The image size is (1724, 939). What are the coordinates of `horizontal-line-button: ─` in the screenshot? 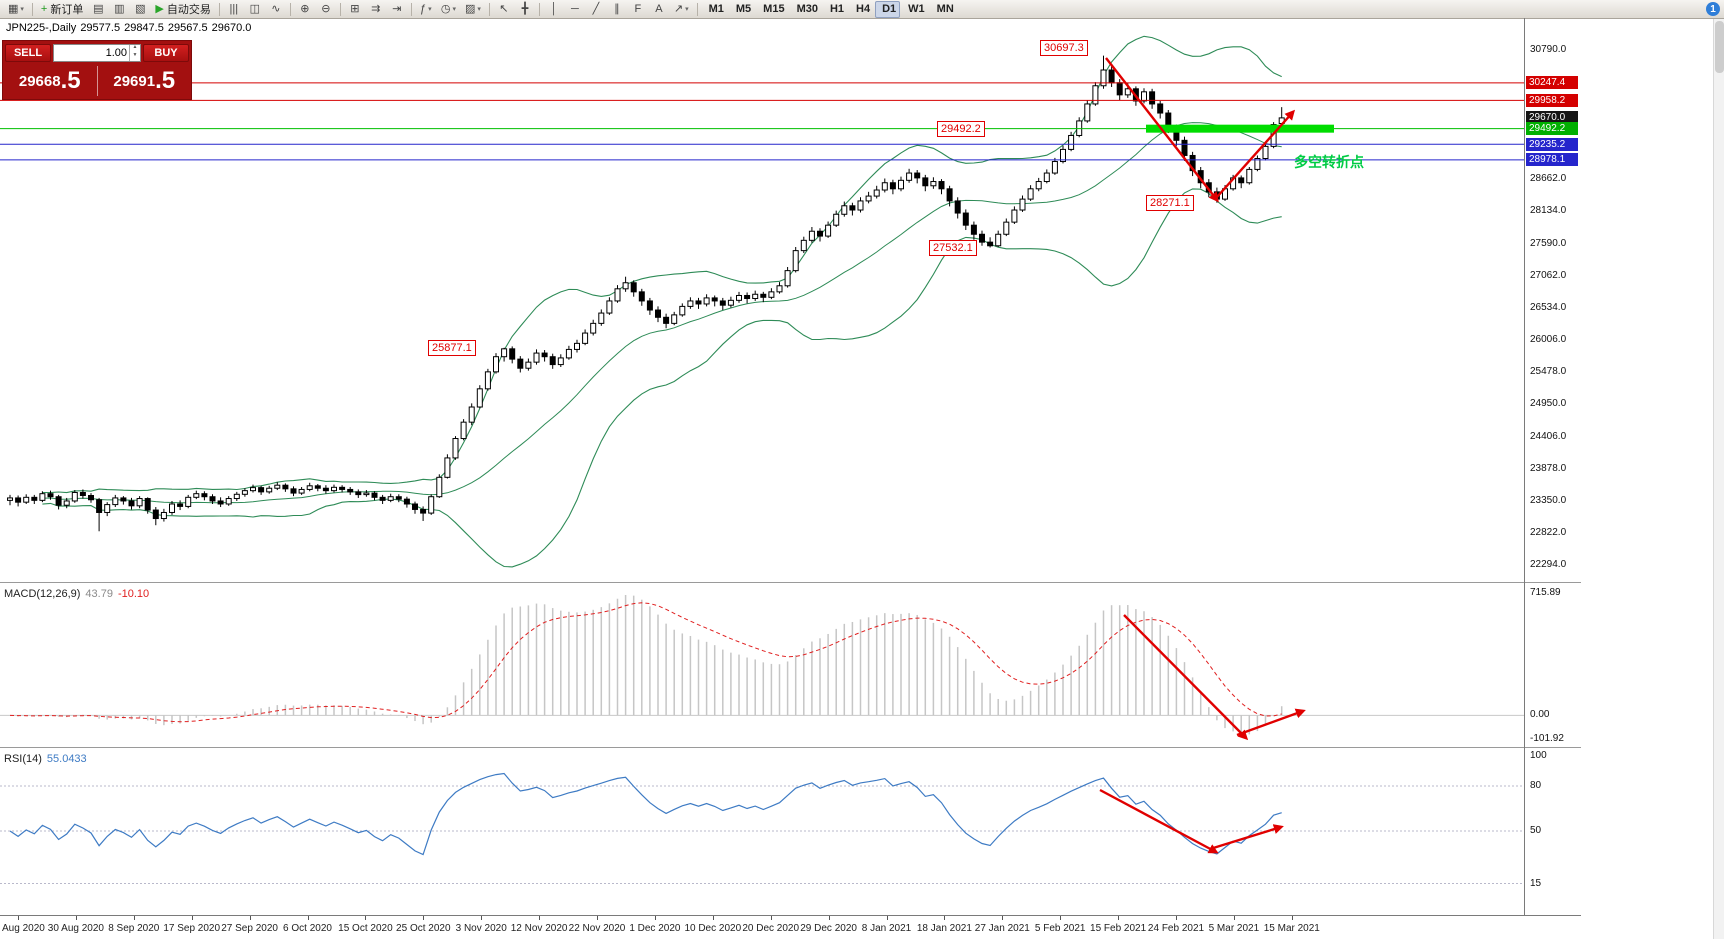 It's located at (574, 8).